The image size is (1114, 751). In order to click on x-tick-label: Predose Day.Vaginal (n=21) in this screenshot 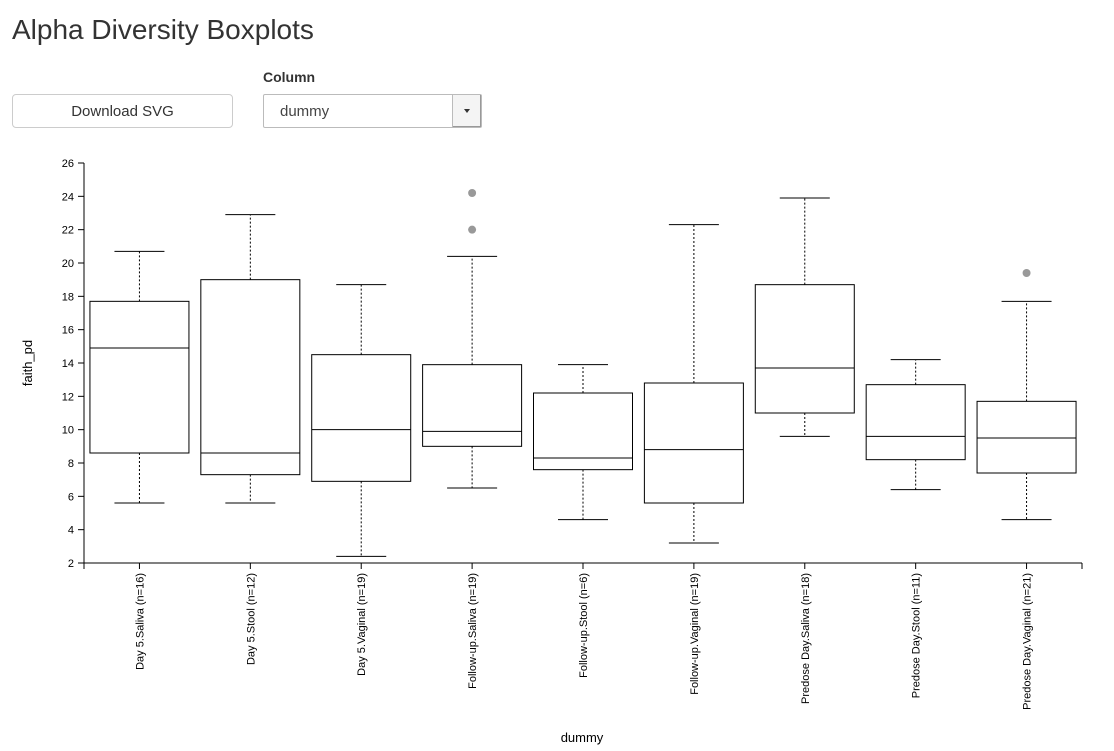, I will do `click(1028, 641)`.